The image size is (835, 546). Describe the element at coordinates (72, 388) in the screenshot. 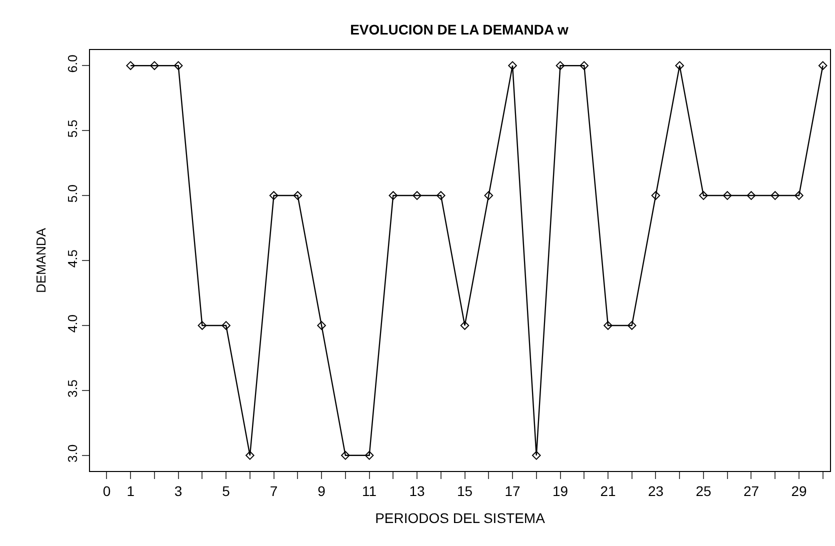

I see `y-tick-label: 3.5` at that location.